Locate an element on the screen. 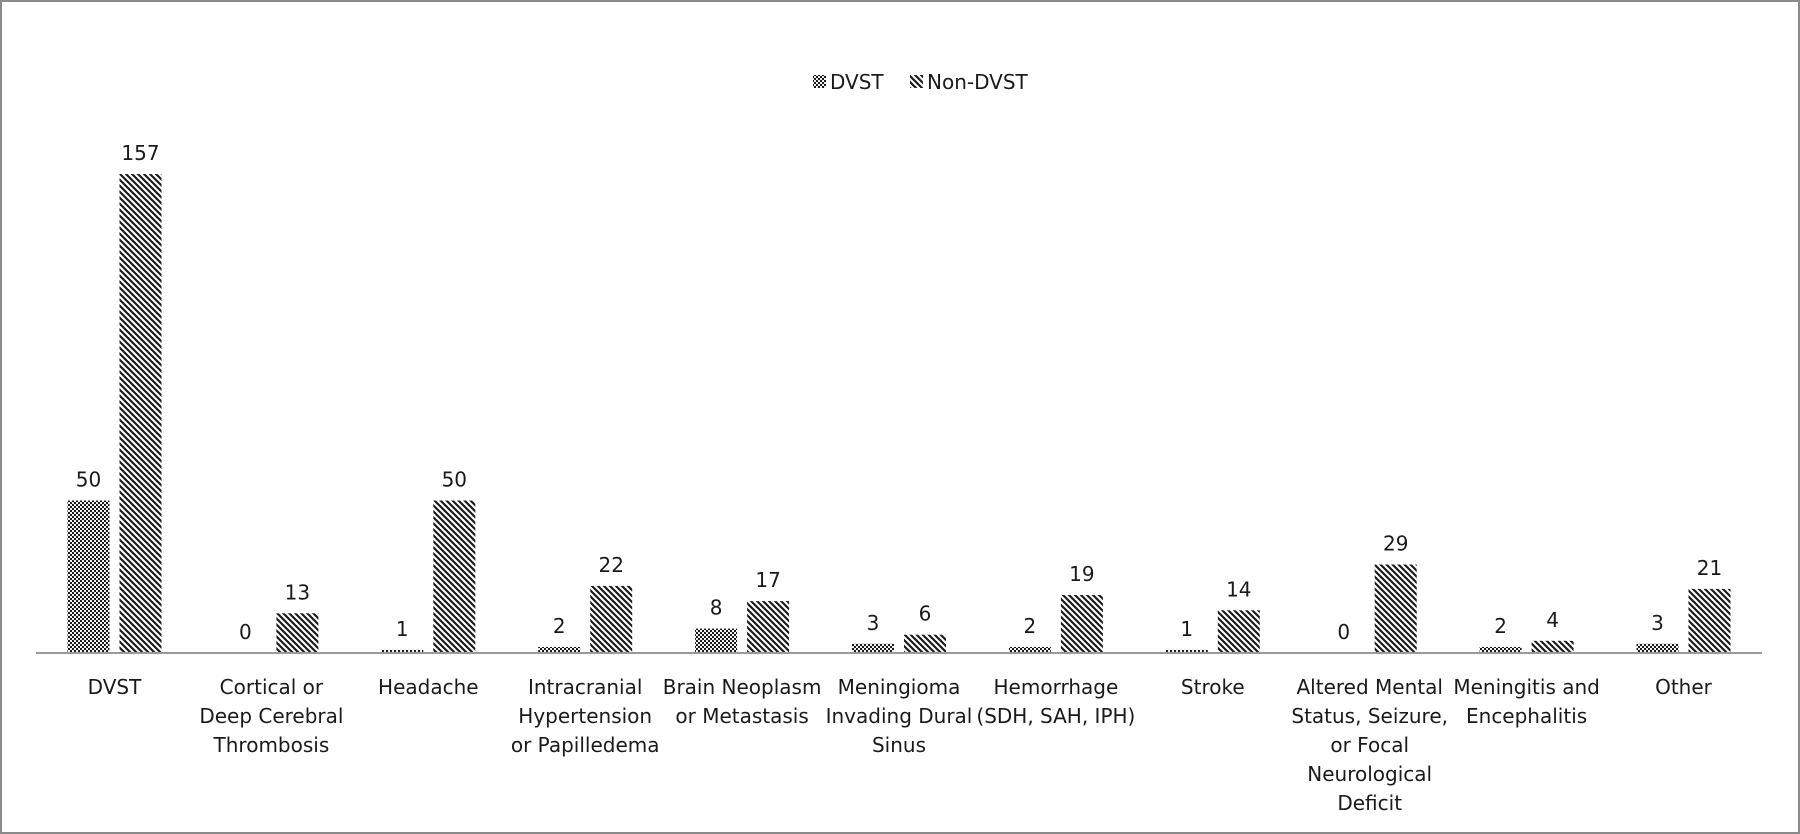 This screenshot has height=834, width=1800. bar-non-dvst-meningitis-and is located at coordinates (1552, 646).